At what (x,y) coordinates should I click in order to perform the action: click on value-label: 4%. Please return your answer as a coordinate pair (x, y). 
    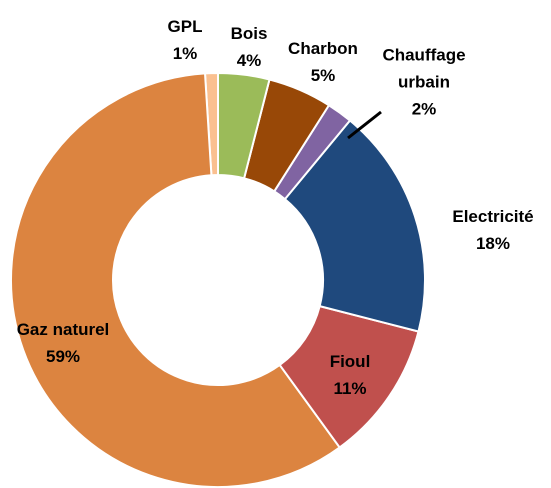
    Looking at the image, I should click on (249, 60).